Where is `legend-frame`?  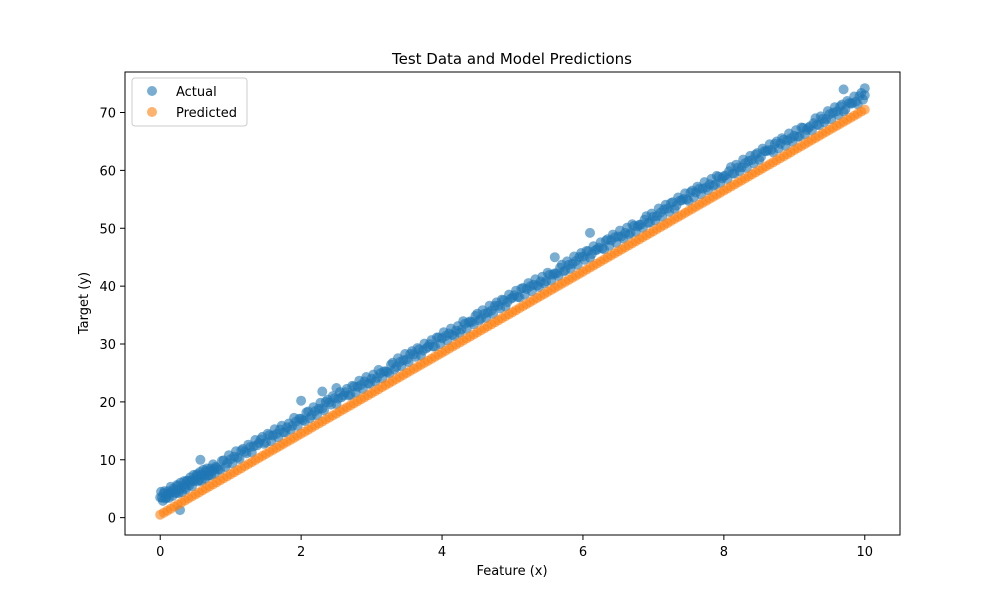 legend-frame is located at coordinates (189, 102).